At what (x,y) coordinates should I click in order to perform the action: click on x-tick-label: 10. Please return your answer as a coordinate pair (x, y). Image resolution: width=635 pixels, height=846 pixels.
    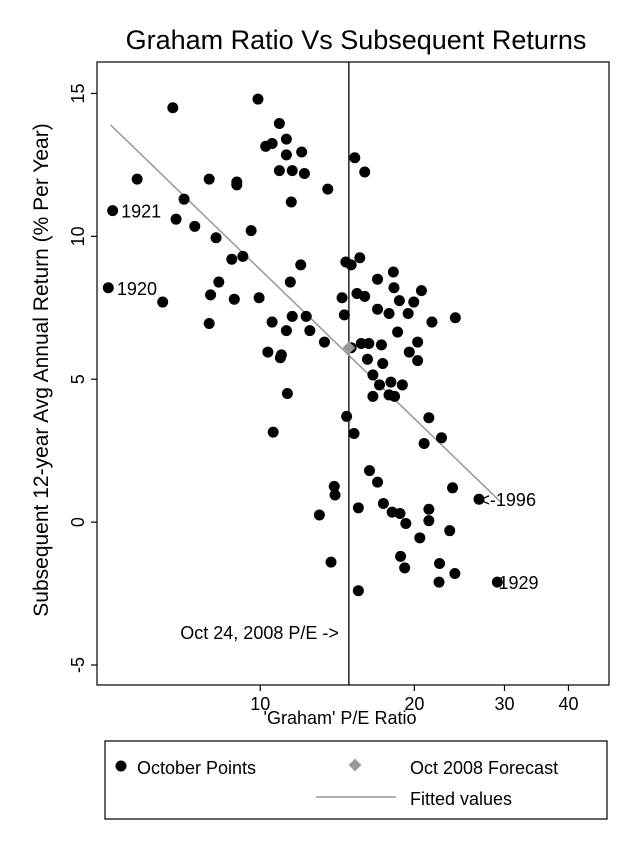
    Looking at the image, I should click on (260, 704).